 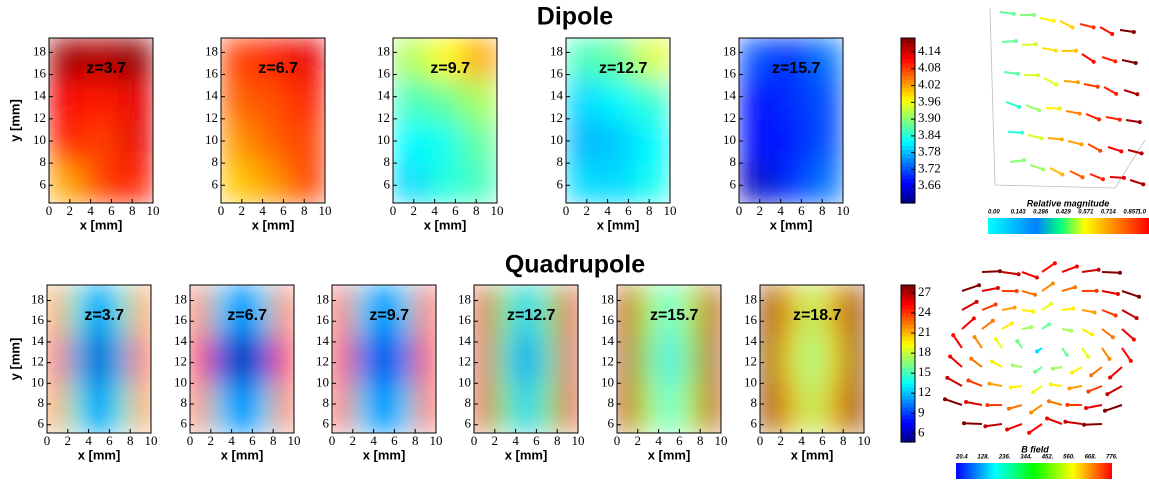 I want to click on colorbar-tick-label: 6, so click(x=921, y=431).